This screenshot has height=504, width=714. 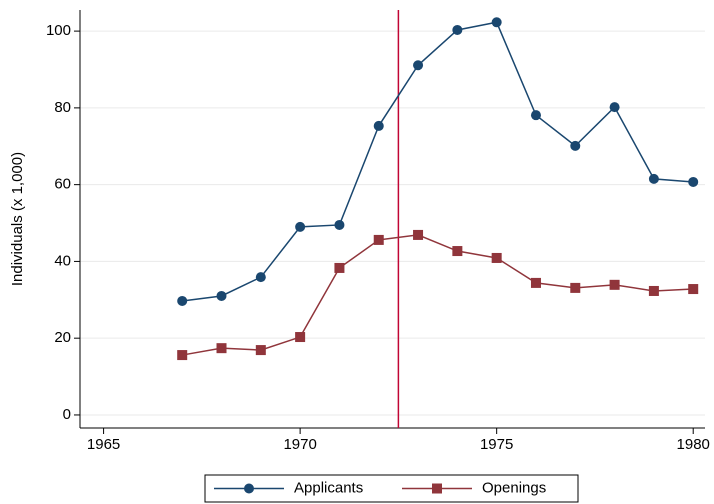 What do you see at coordinates (103, 444) in the screenshot?
I see `x-tick-label: 1965` at bounding box center [103, 444].